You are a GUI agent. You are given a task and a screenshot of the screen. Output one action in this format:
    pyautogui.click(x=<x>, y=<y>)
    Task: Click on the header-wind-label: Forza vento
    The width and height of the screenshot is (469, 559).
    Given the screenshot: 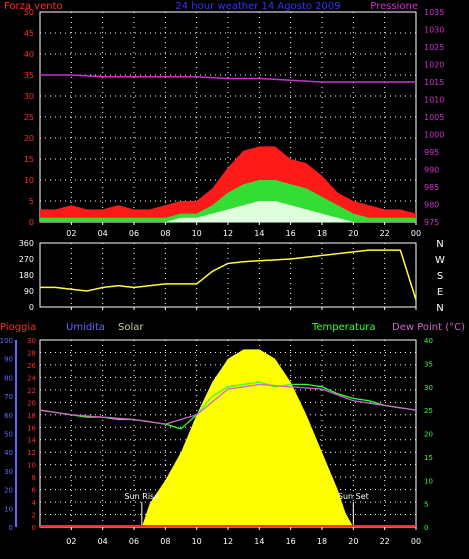 What is the action you would take?
    pyautogui.click(x=33, y=6)
    